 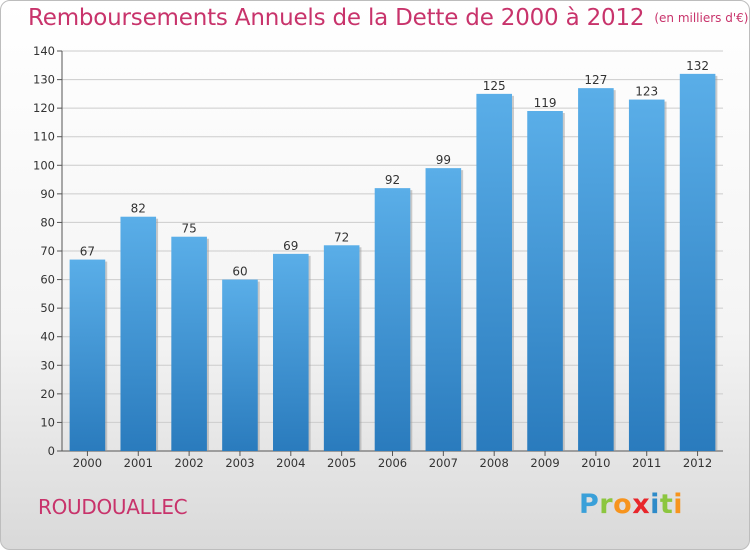 I want to click on bar-value-label: 72, so click(x=341, y=237).